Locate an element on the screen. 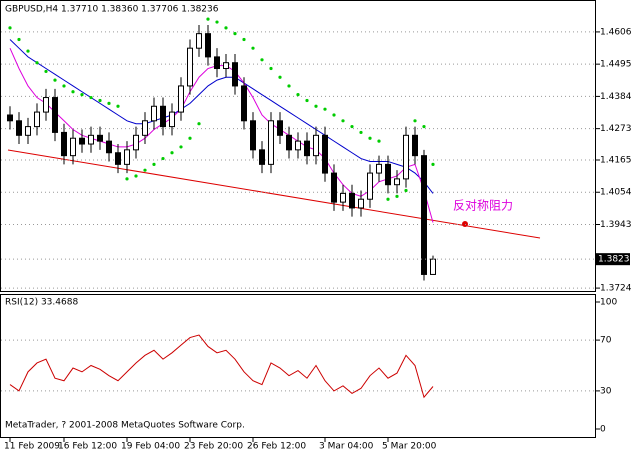  y-tick-label: 0 is located at coordinates (603, 430).